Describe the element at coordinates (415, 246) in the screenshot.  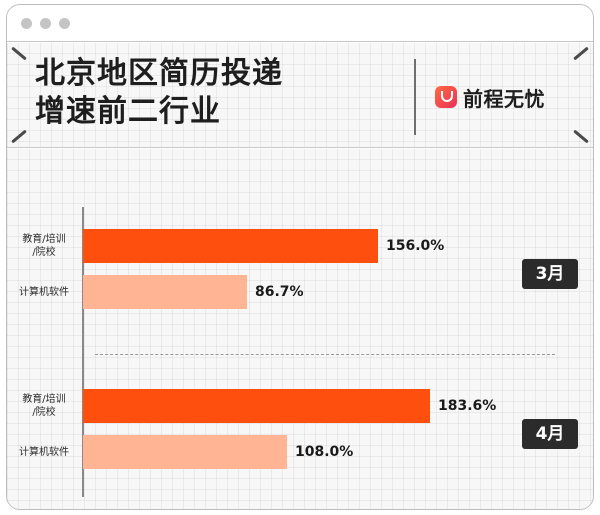
I see `data-label: 156.0%` at that location.